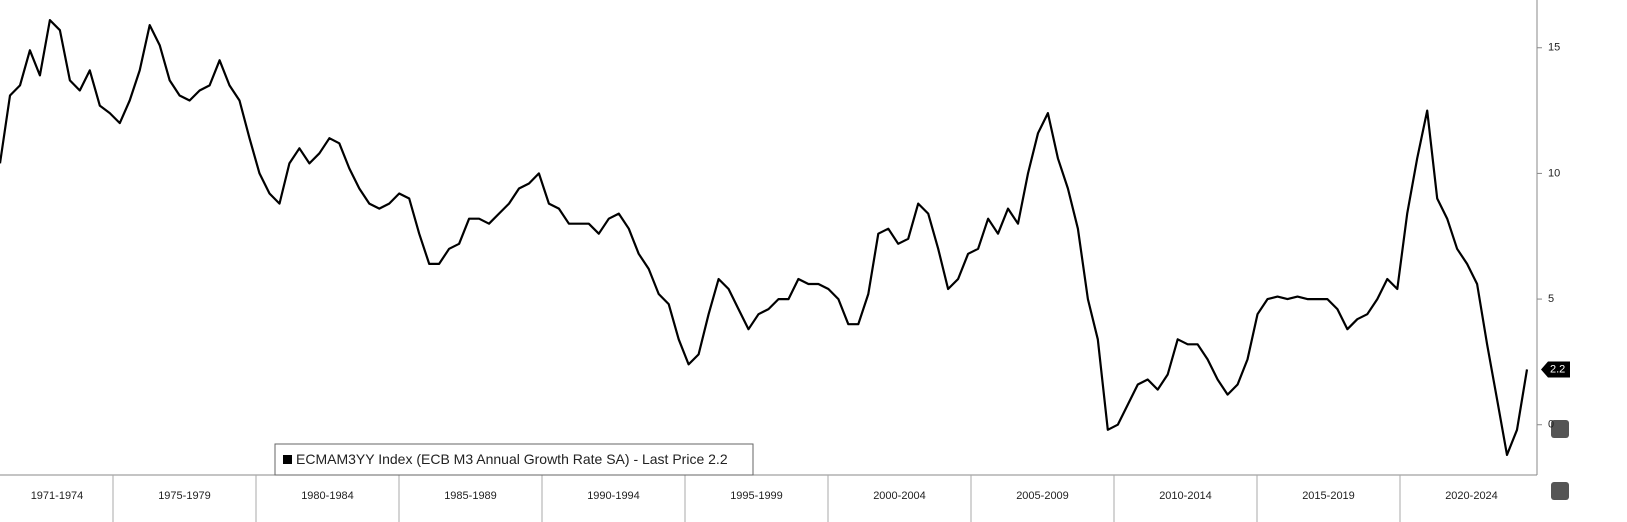 The height and width of the screenshot is (522, 1627). I want to click on x-tick-label: 2005-2009, so click(1042, 496).